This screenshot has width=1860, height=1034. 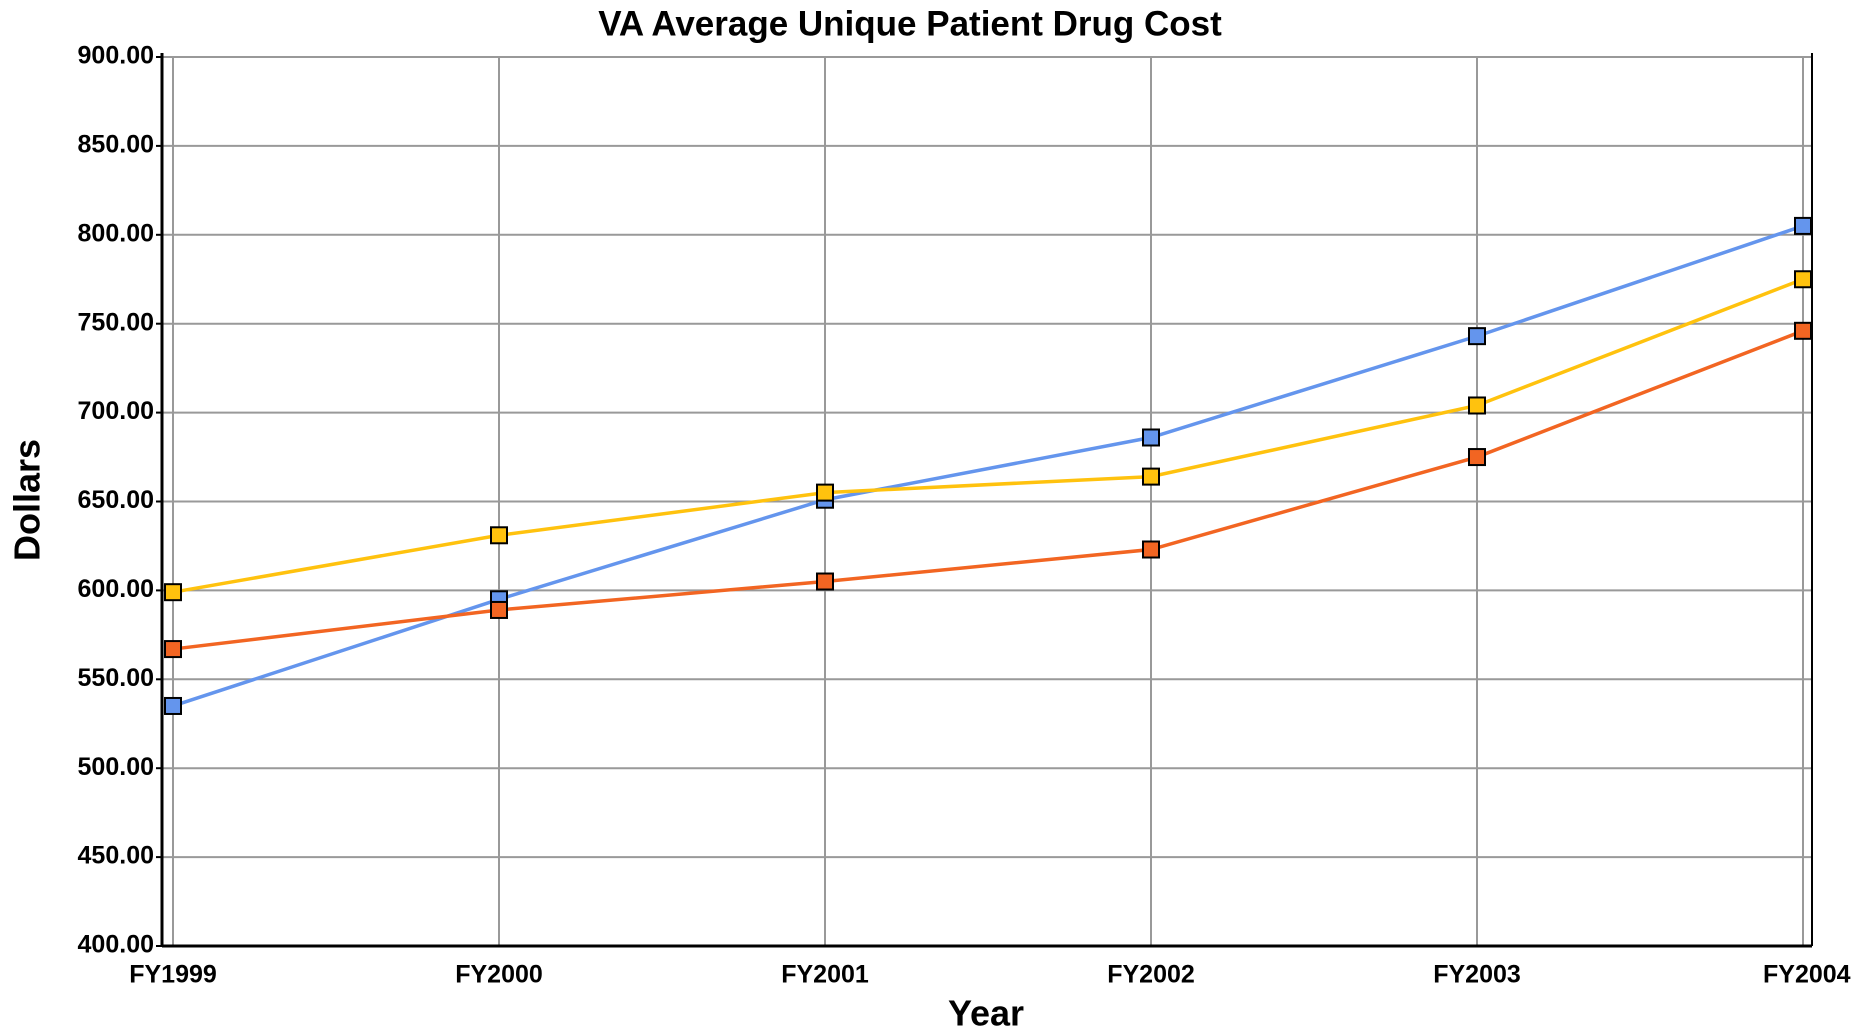 I want to click on y-tick-label: 700.00, so click(x=116, y=411).